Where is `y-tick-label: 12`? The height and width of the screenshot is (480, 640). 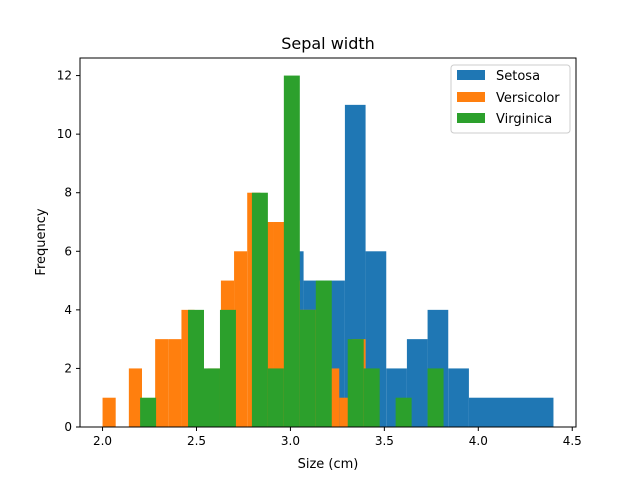 y-tick-label: 12 is located at coordinates (64, 76).